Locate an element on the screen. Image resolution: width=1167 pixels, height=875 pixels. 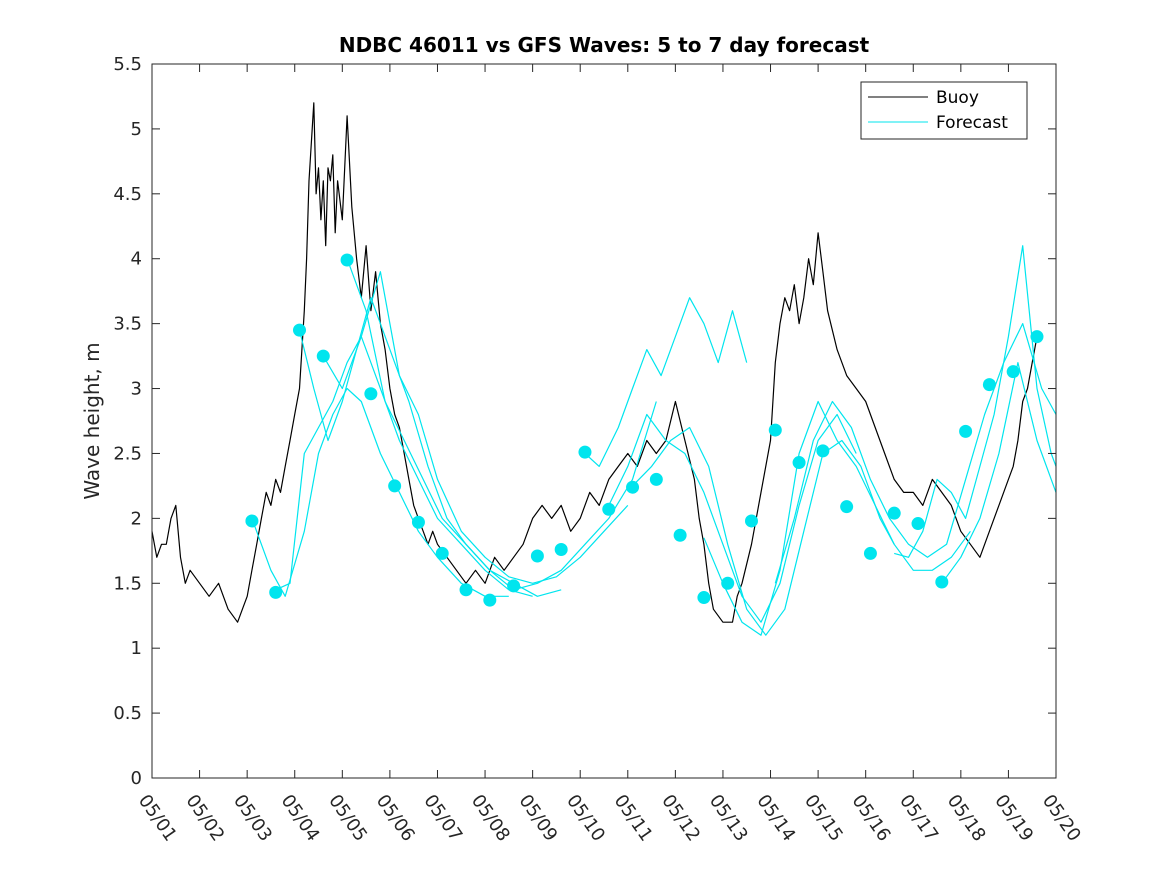
legend-buoy-label: Buoy is located at coordinates (957, 98).